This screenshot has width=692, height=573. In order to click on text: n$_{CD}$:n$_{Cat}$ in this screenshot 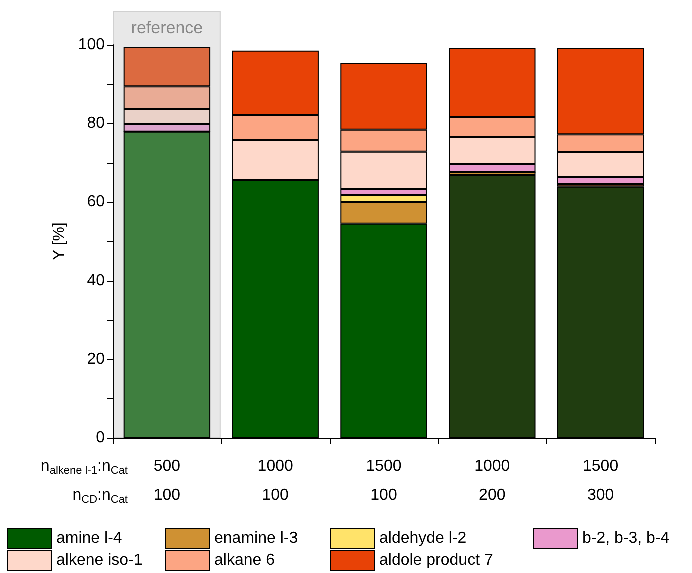, I will do `click(100, 496)`.